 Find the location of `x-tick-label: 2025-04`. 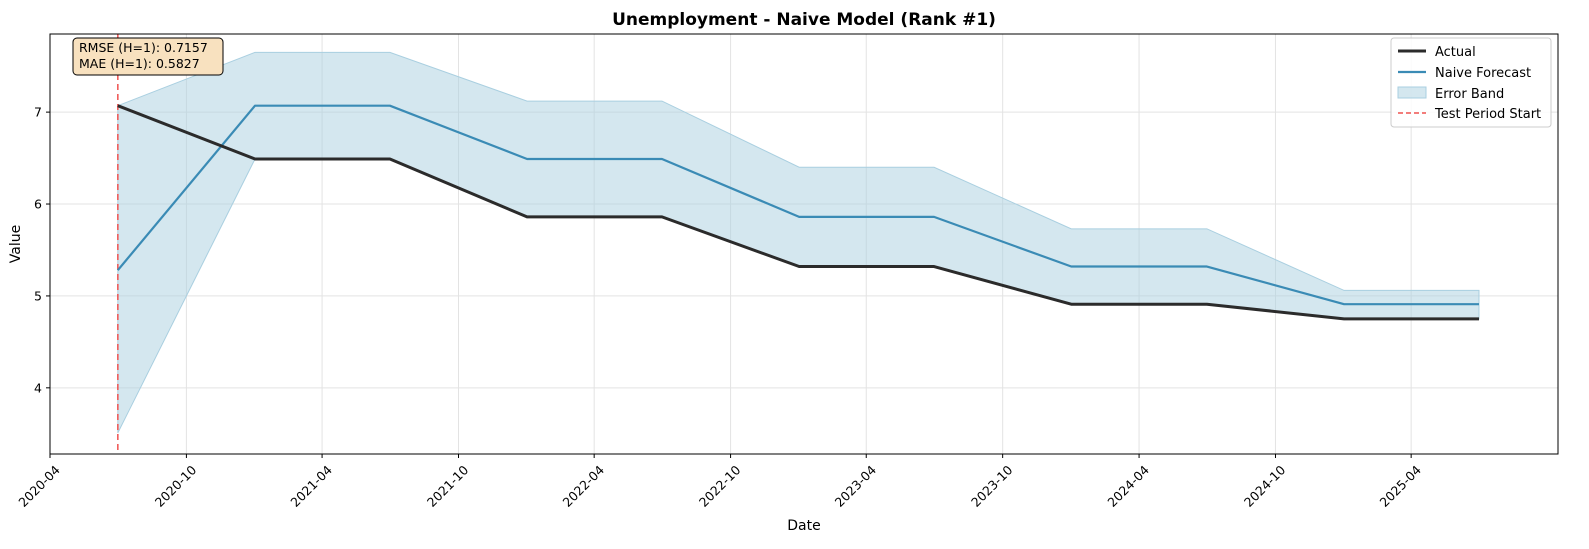

x-tick-label: 2025-04 is located at coordinates (1401, 486).